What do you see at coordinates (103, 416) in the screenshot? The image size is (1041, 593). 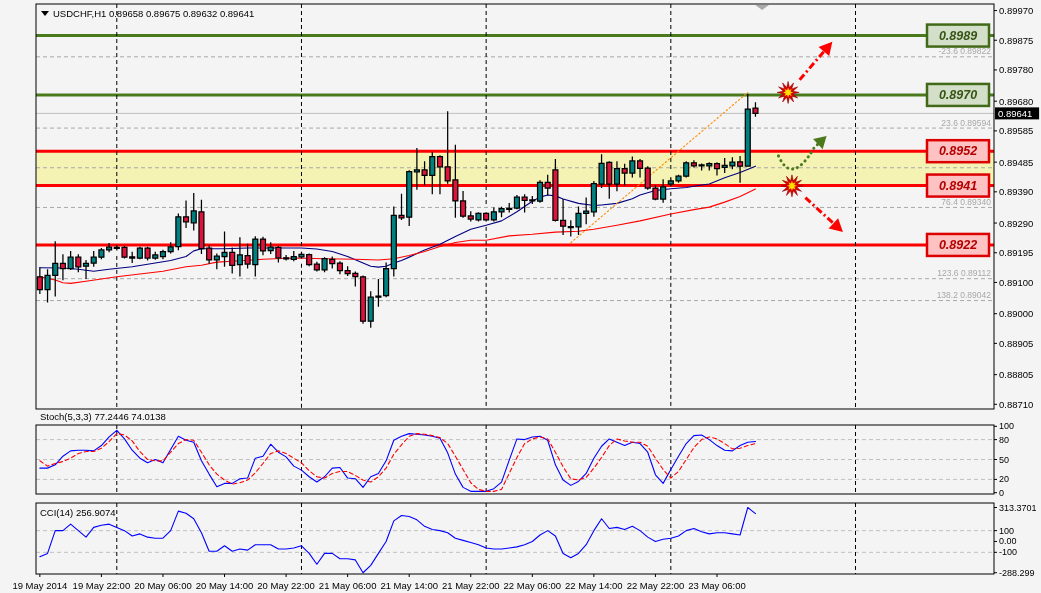 I see `chart-title: Stoch(5,3,3) 77.2446 74.0138` at bounding box center [103, 416].